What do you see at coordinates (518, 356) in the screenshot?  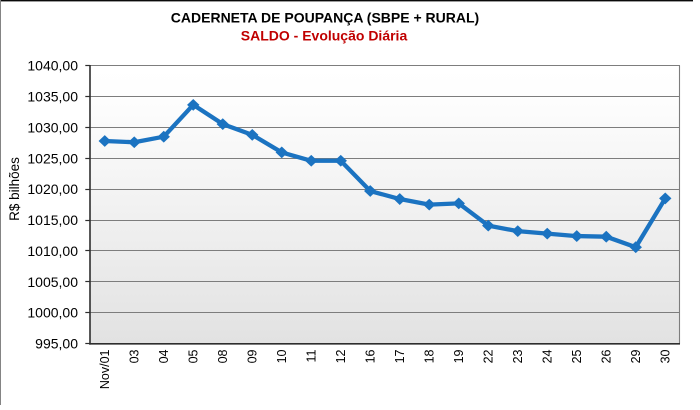 I see `svg-text: 23` at bounding box center [518, 356].